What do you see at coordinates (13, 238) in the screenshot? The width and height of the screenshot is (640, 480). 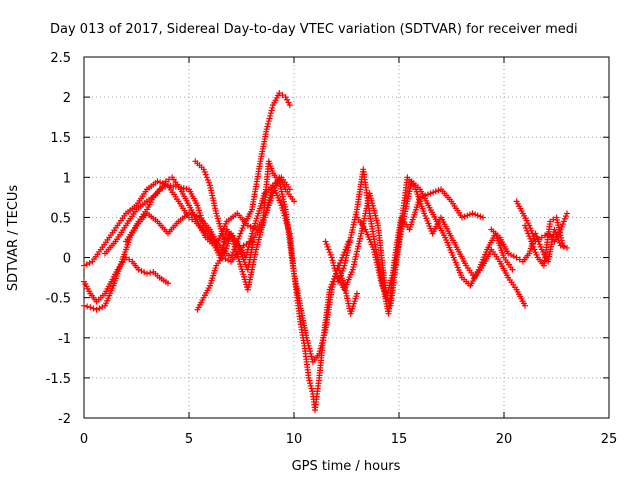 I see `y-axis-label: SDTVAR / TECUs` at bounding box center [13, 238].